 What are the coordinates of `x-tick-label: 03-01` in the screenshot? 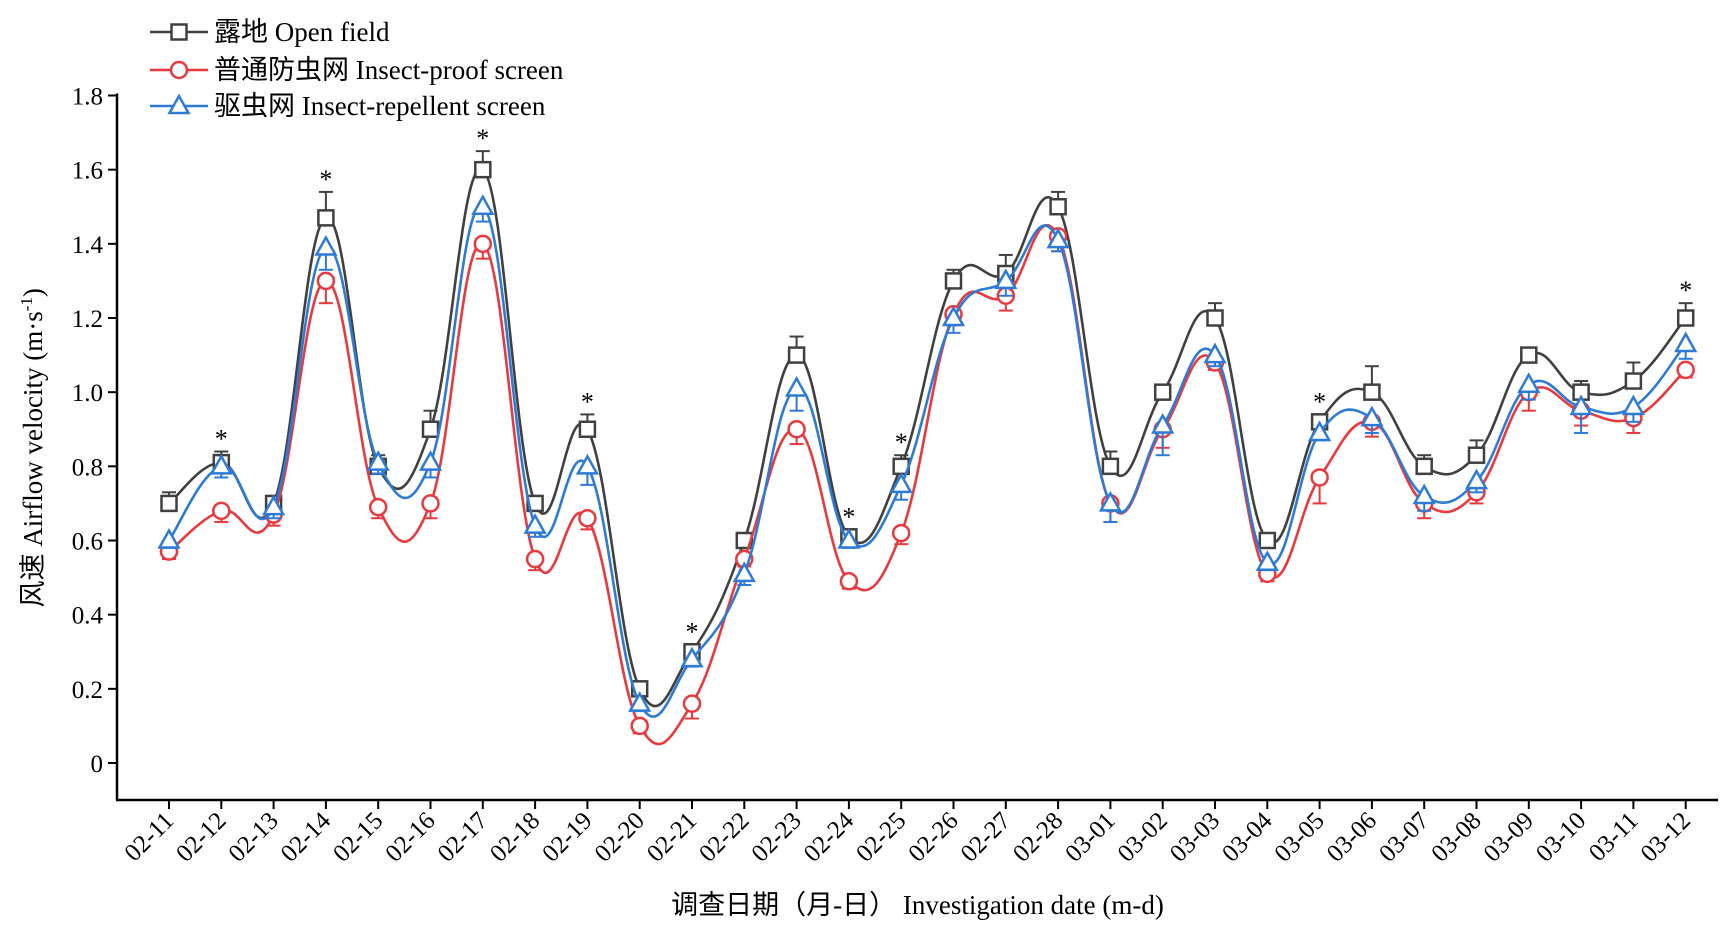 It's located at (1090, 837).